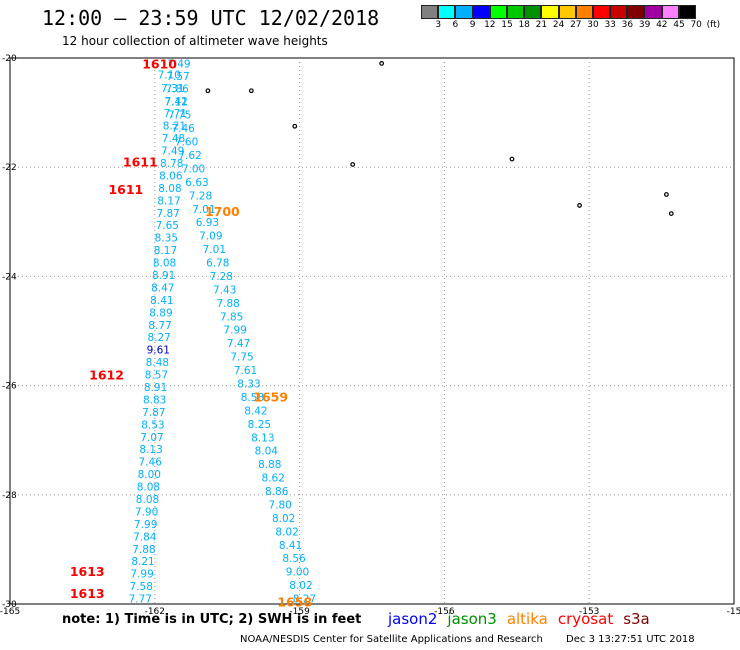 This screenshot has width=740, height=650. I want to click on pass-time-label: 1700, so click(222, 211).